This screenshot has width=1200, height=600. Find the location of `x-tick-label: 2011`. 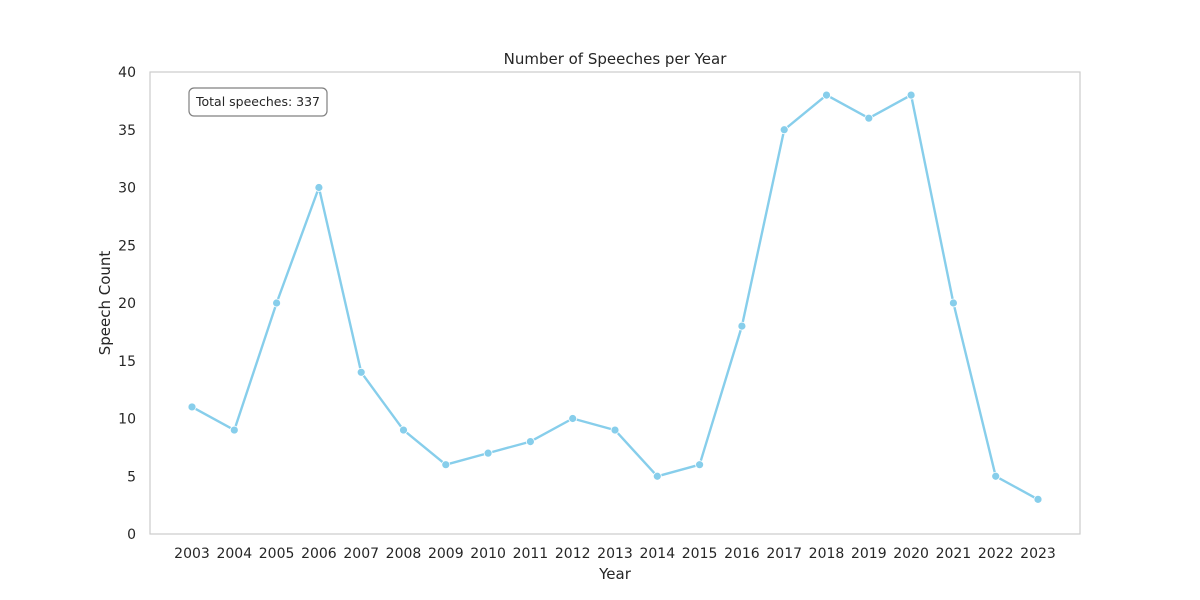

x-tick-label: 2011 is located at coordinates (531, 554).